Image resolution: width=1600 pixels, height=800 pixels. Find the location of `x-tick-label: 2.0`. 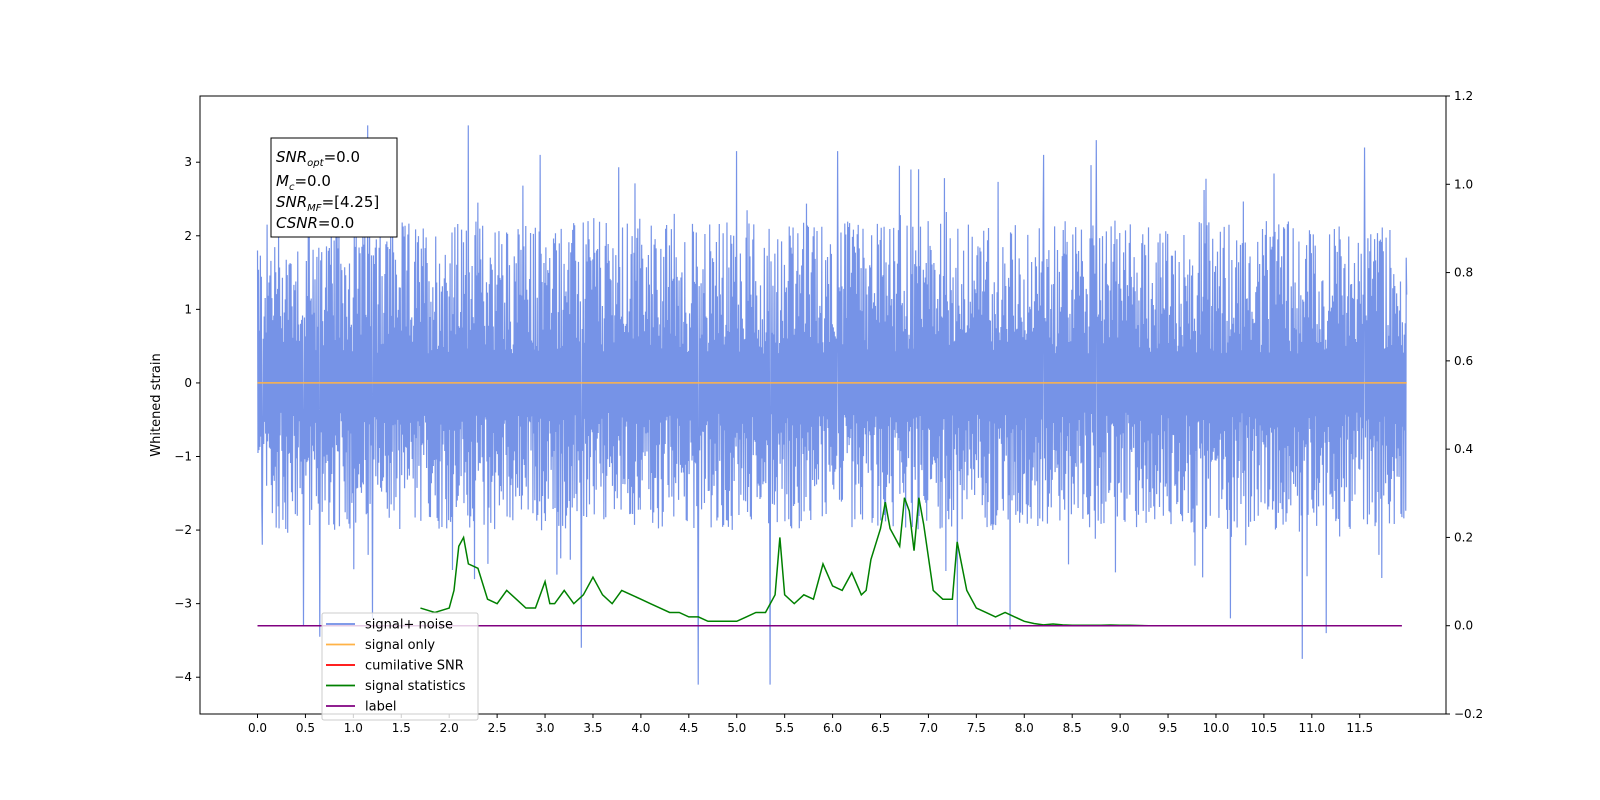

x-tick-label: 2.0 is located at coordinates (449, 728).